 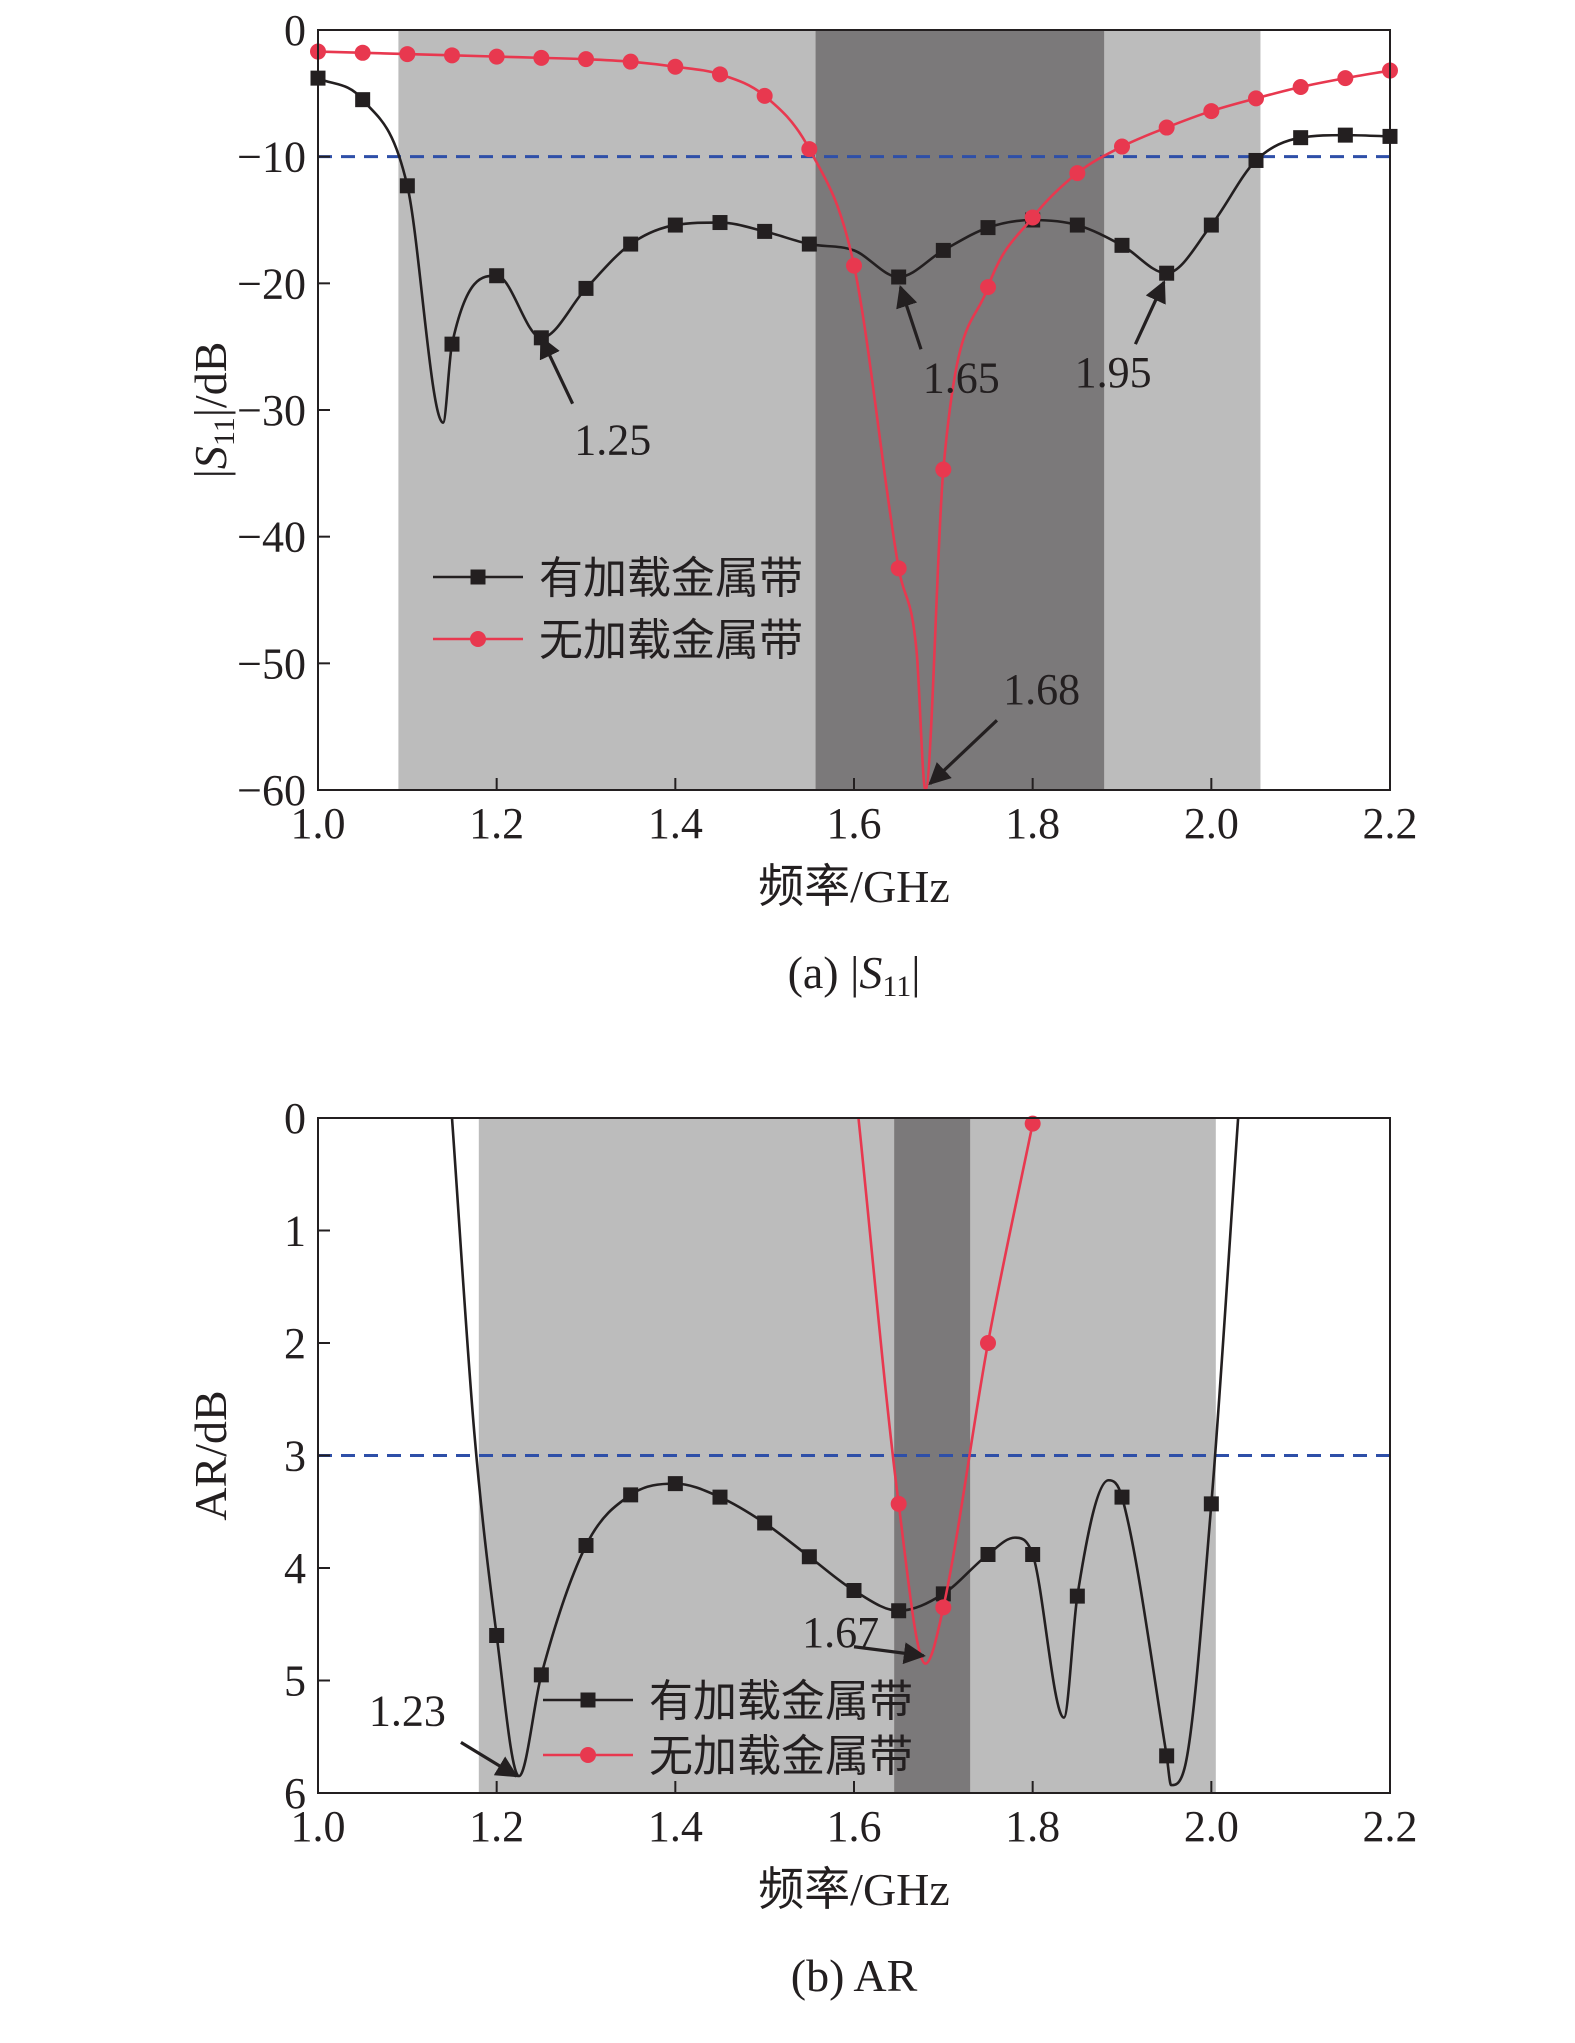 I want to click on chart-a-y-axis-label-main: S, so click(x=210, y=457).